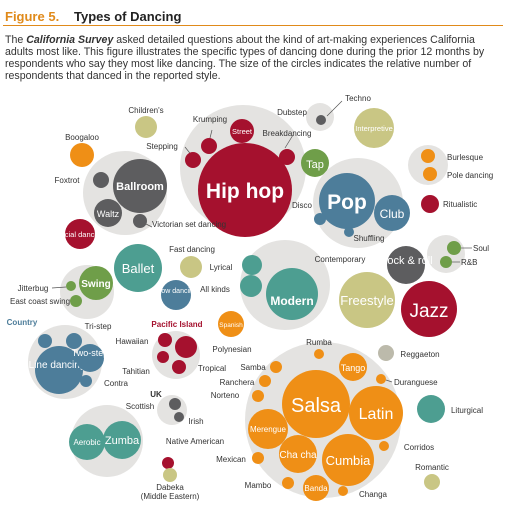 The height and width of the screenshot is (528, 506). Describe the element at coordinates (175, 404) in the screenshot. I see `scottish-bubble` at that location.